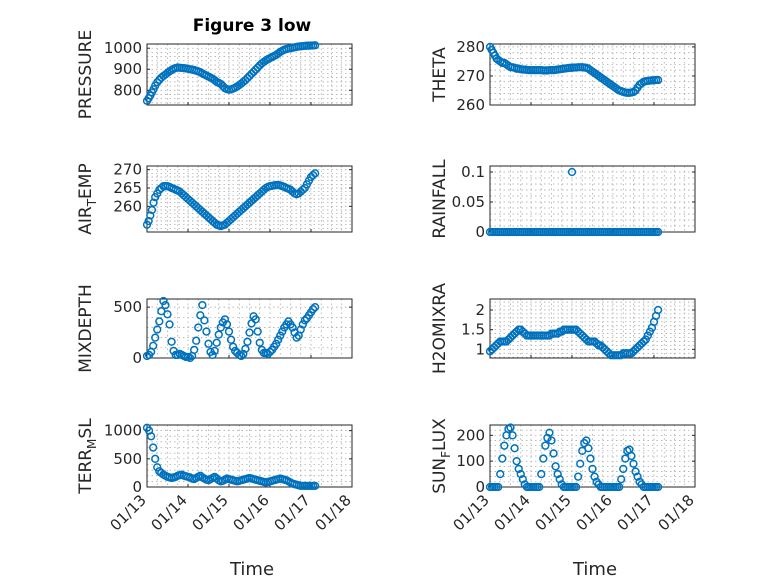 The height and width of the screenshot is (583, 778). I want to click on figure-title: Figure 3 low, so click(252, 26).